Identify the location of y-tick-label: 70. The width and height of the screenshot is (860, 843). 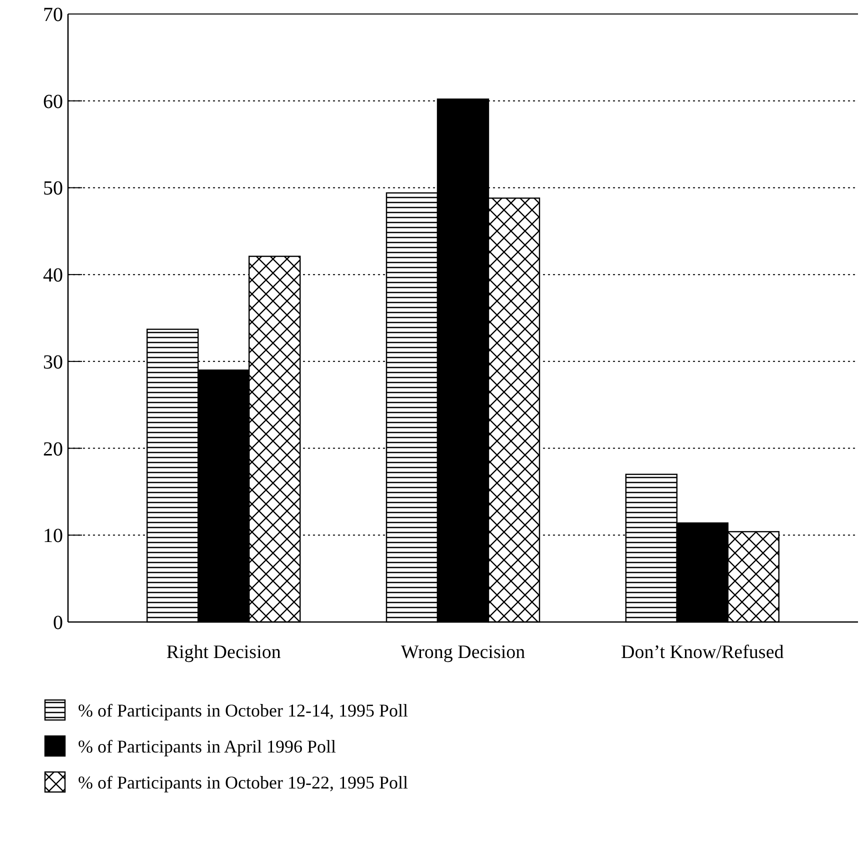
(53, 15).